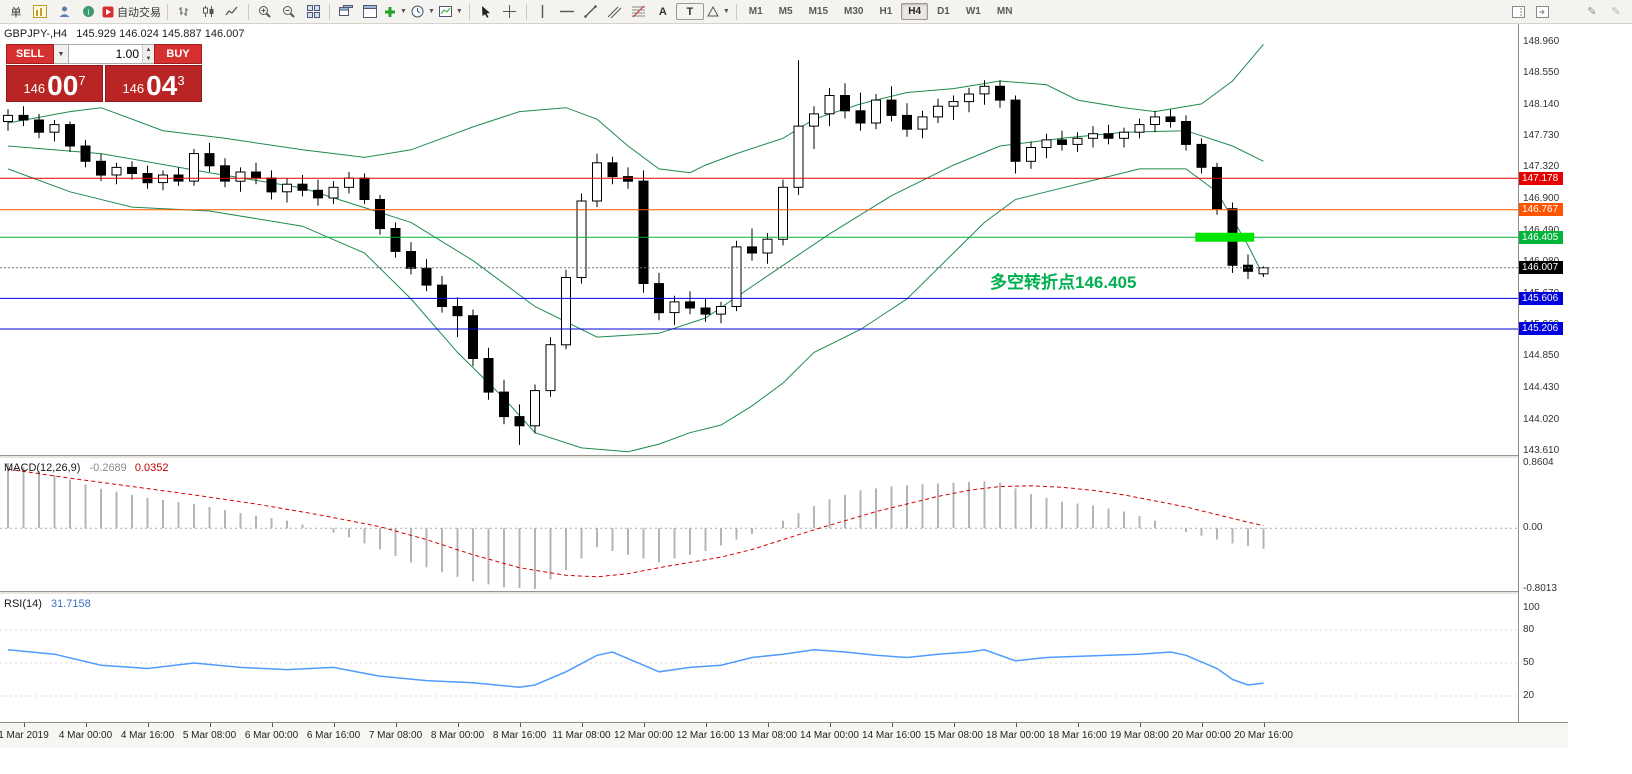  What do you see at coordinates (24, 735) in the screenshot?
I see `time-label: 1 Mar 2019` at bounding box center [24, 735].